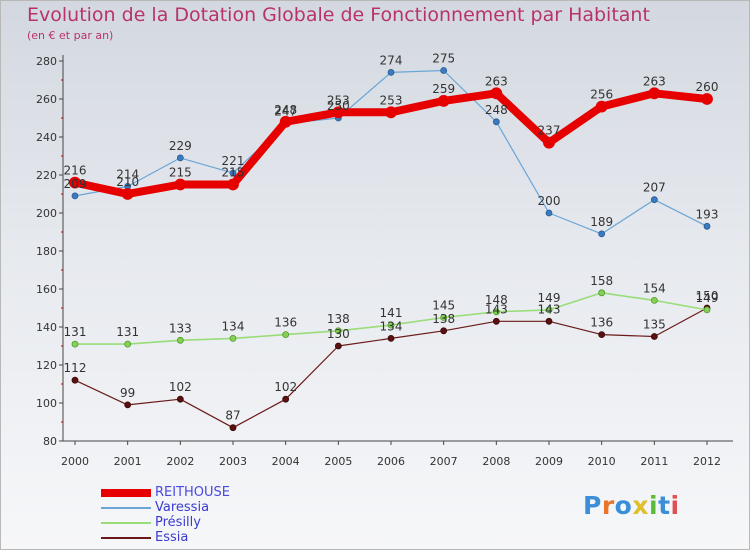 The width and height of the screenshot is (750, 550). What do you see at coordinates (193, 492) in the screenshot?
I see `legend-label: REITHOUSE` at bounding box center [193, 492].